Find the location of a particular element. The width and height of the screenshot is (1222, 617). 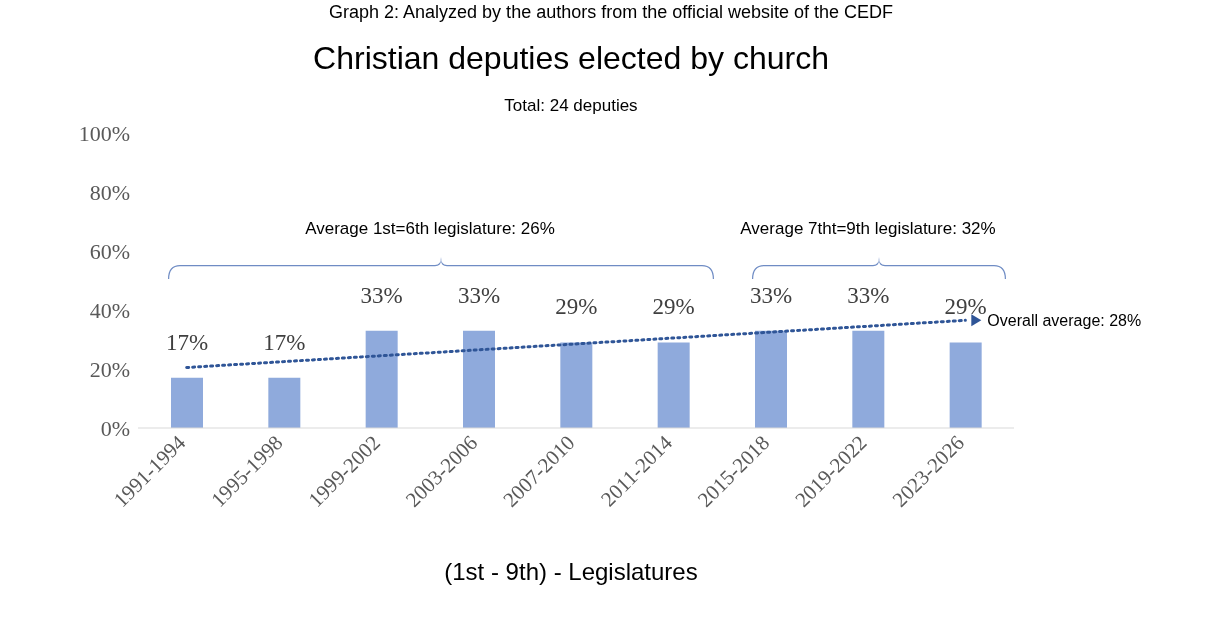

y-tick-label: 60% is located at coordinates (109, 251).